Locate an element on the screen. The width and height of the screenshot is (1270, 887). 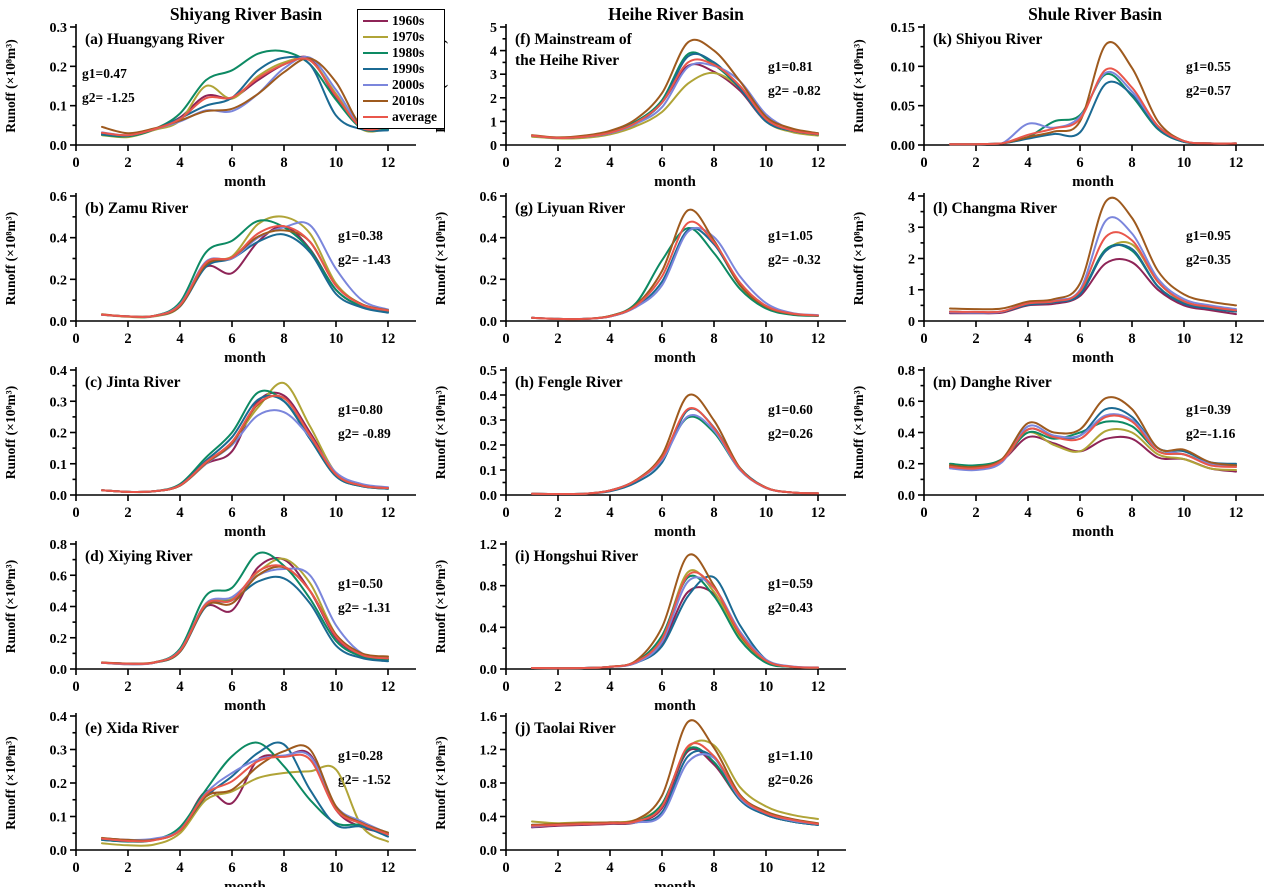
chart-d-axes is located at coordinates (243, 608).